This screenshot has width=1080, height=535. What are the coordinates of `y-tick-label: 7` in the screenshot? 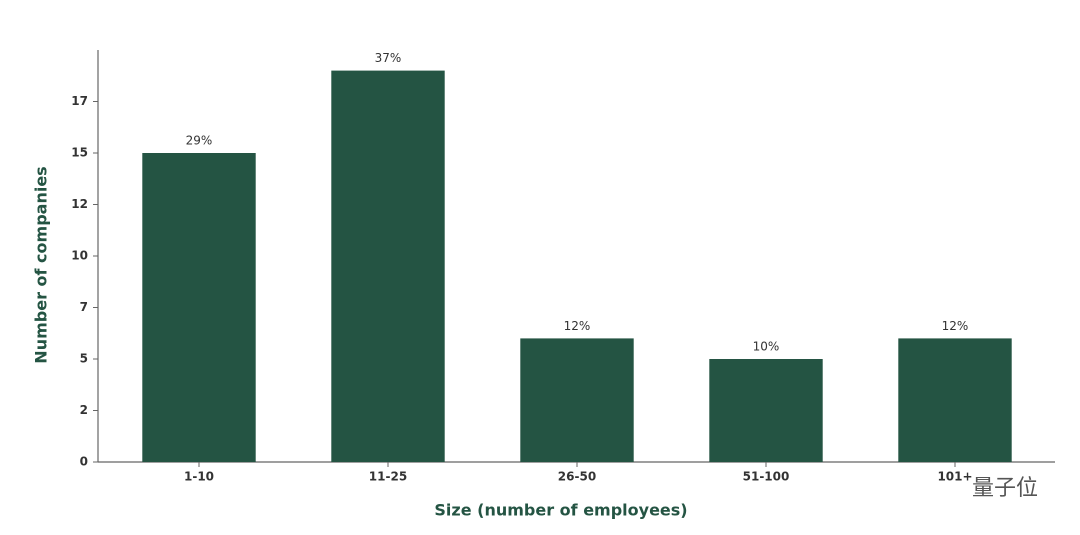 It's located at (84, 307).